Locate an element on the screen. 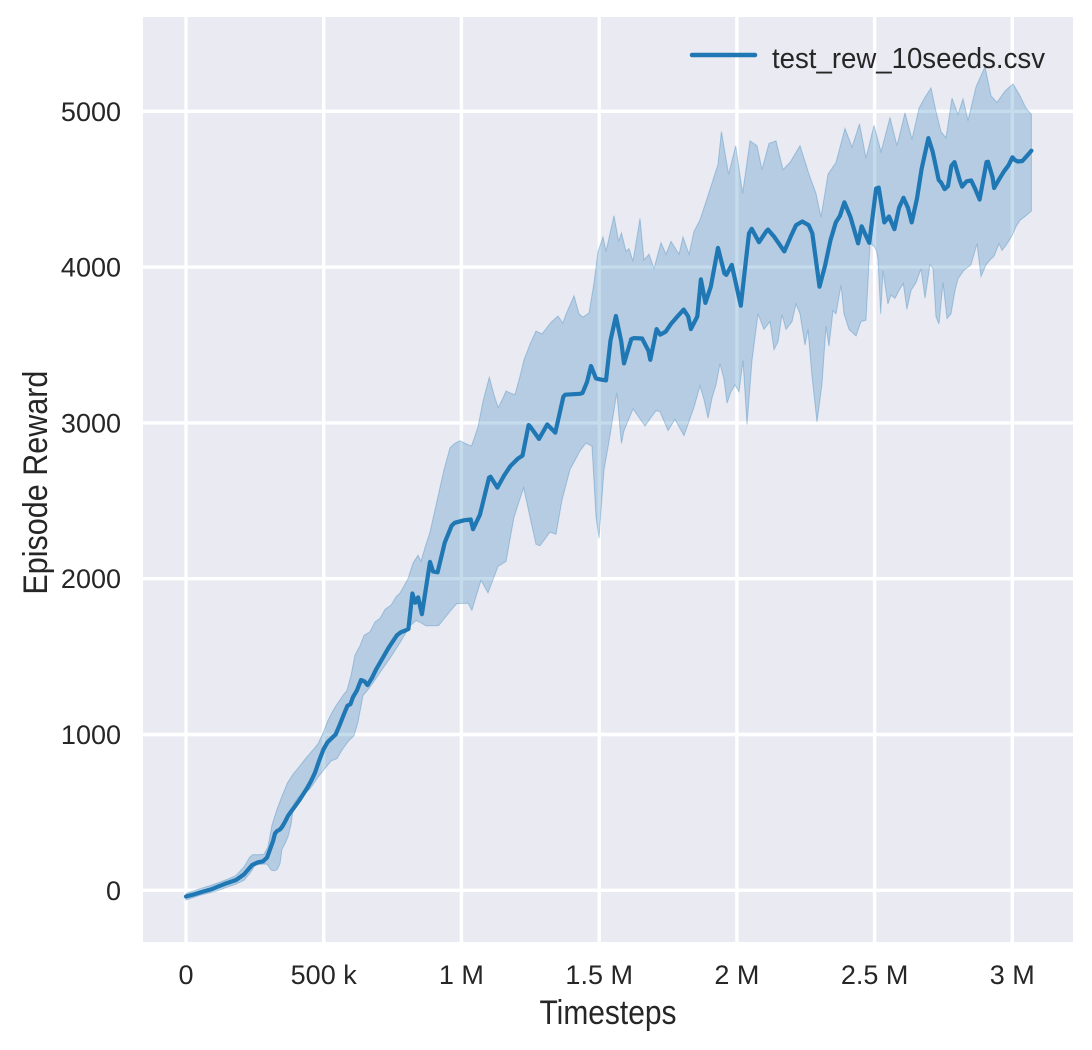 Image resolution: width=1092 pixels, height=1050 pixels. svg-text: 2 M is located at coordinates (736, 975).